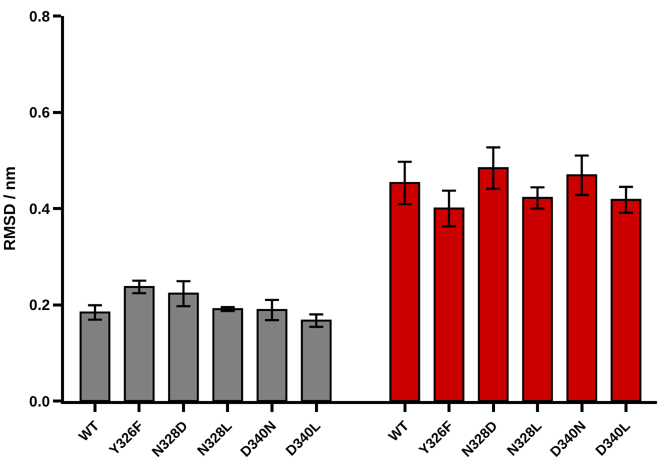 Image resolution: width=665 pixels, height=473 pixels. I want to click on y-tick-label: 0.4, so click(40, 209).